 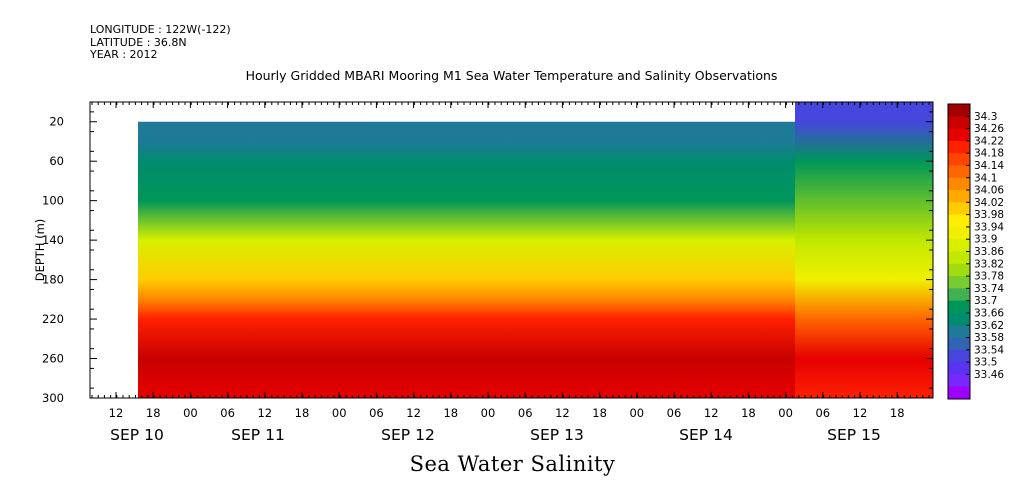 I want to click on y-tick-label: 100, so click(x=53, y=201).